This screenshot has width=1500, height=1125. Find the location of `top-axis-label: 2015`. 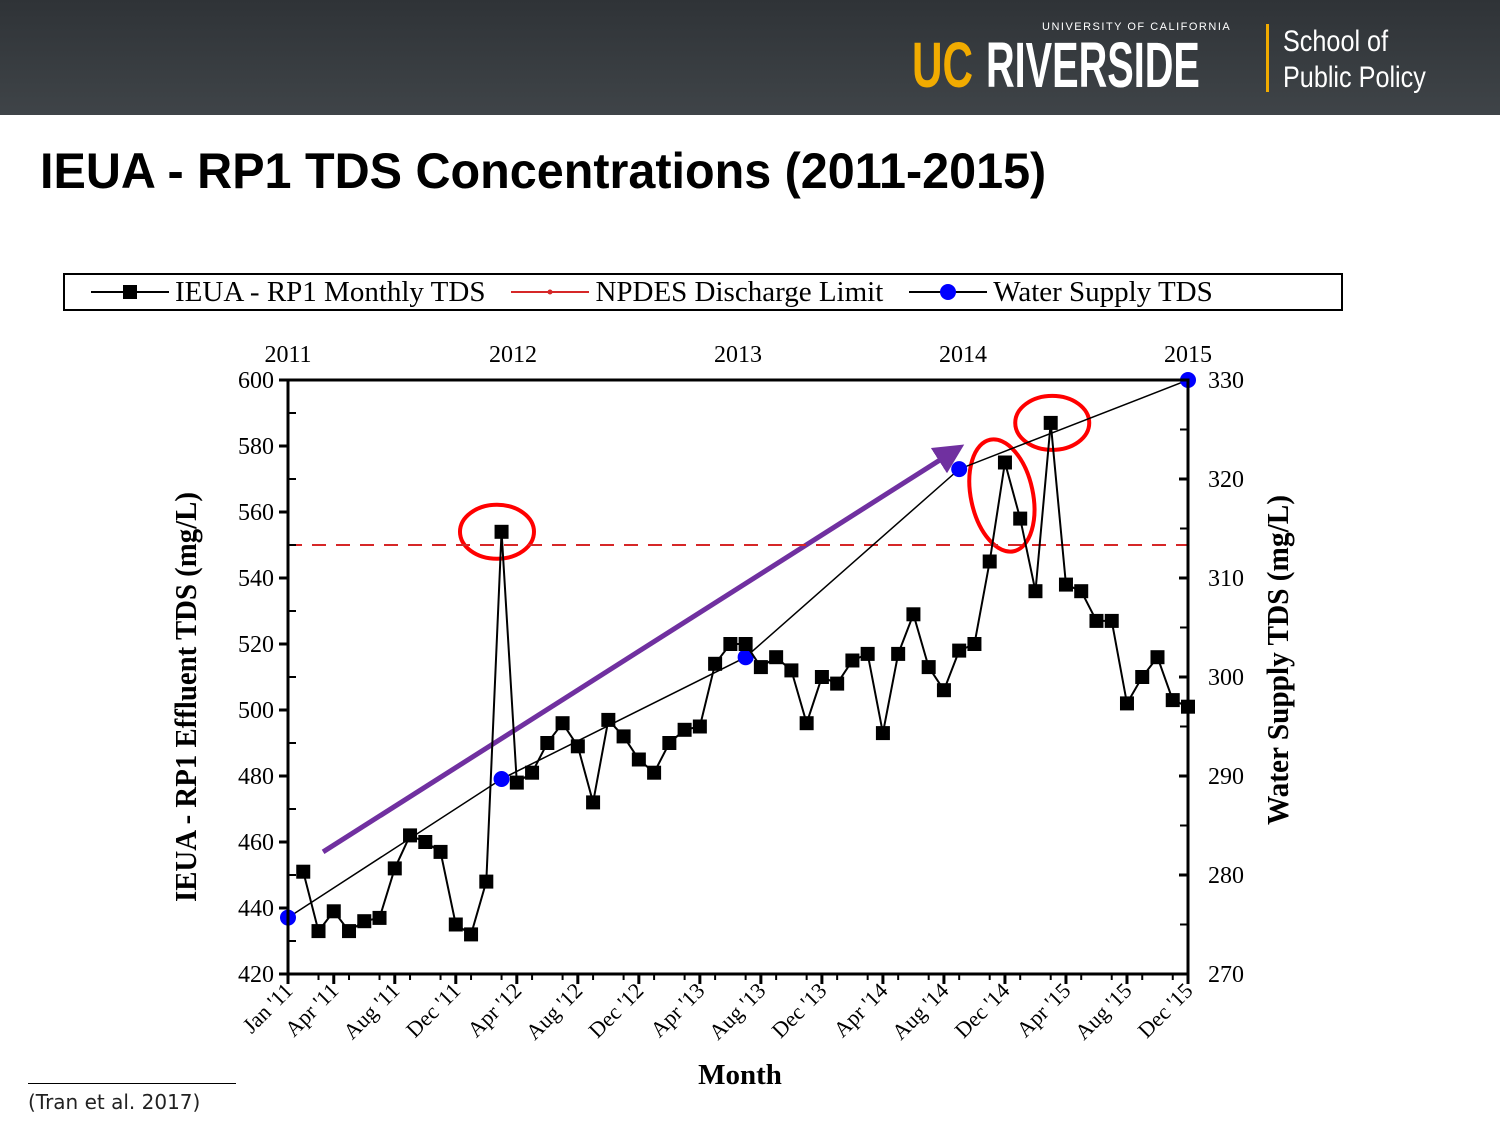

top-axis-label: 2015 is located at coordinates (1188, 355).